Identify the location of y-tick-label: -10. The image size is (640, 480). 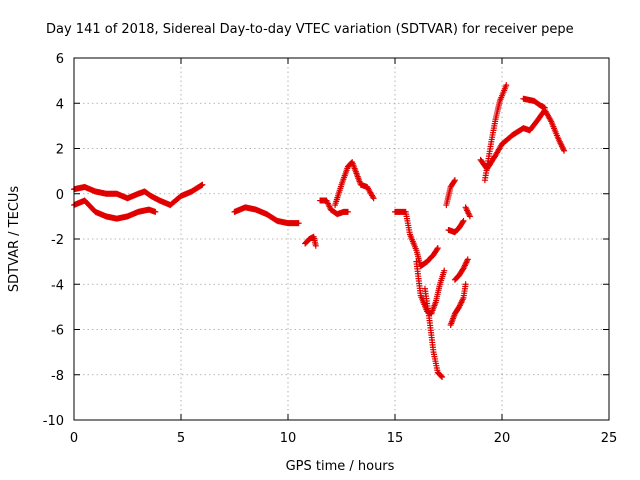
(53, 421).